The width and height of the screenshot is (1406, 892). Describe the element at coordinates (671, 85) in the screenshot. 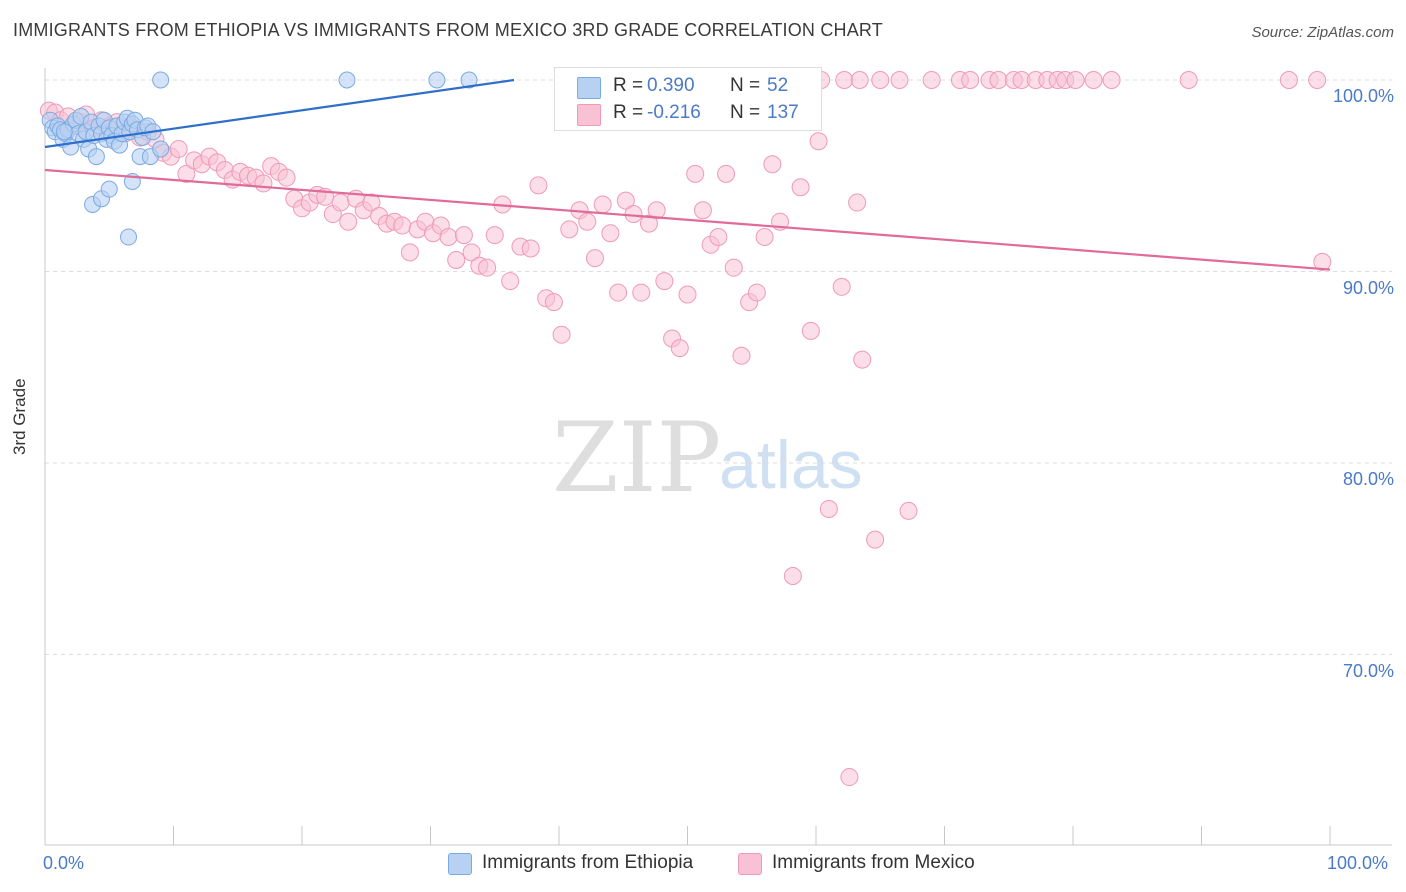

I see `ethiopia-r-value: 0.390` at that location.